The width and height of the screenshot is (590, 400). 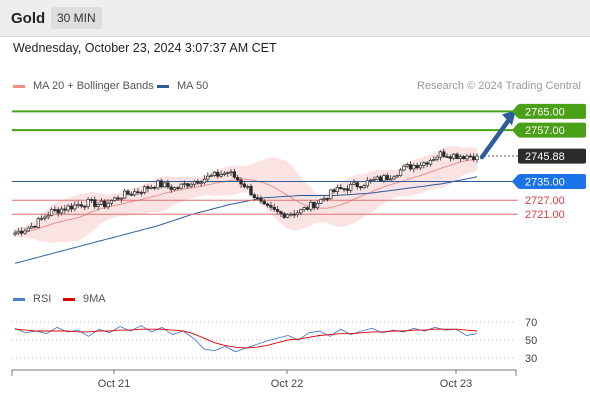 I want to click on legend-item-ma50: MA 50, so click(x=182, y=86).